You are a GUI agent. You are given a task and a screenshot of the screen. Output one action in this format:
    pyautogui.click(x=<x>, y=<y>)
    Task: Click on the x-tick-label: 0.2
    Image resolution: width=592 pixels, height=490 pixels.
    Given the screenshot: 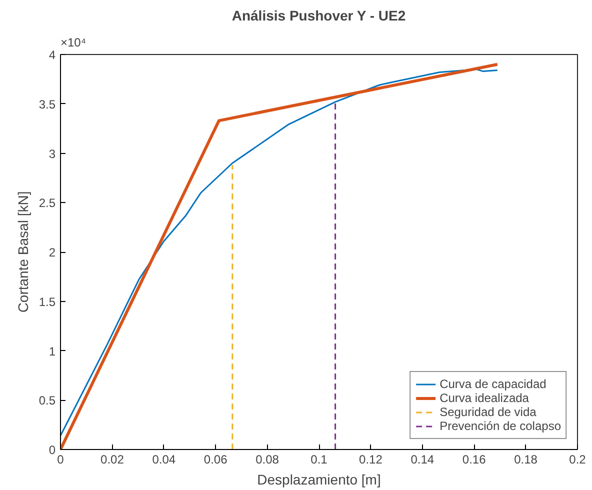 What is the action you would take?
    pyautogui.click(x=577, y=459)
    